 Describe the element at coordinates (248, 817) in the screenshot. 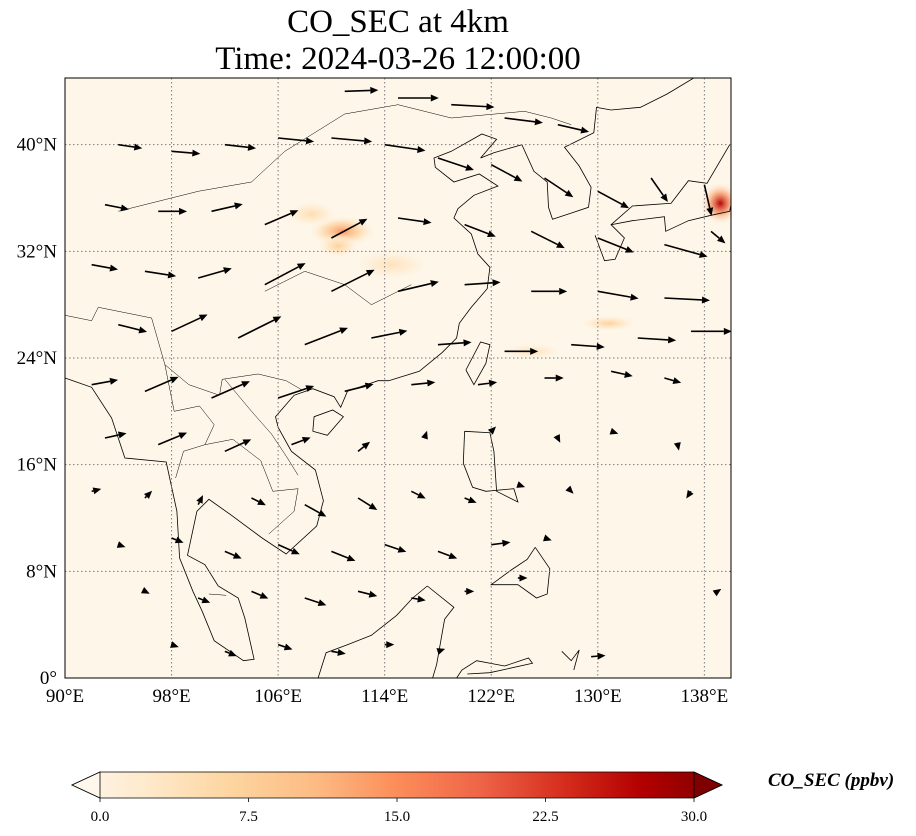

I see `colorbar-tick-label: 7.5` at that location.